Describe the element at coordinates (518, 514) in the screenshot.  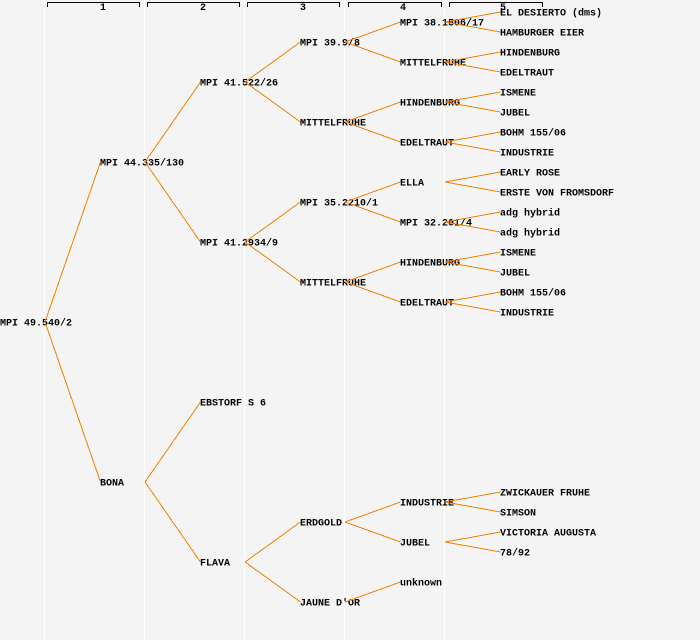
I see `svg-text: SIMSON` at that location.